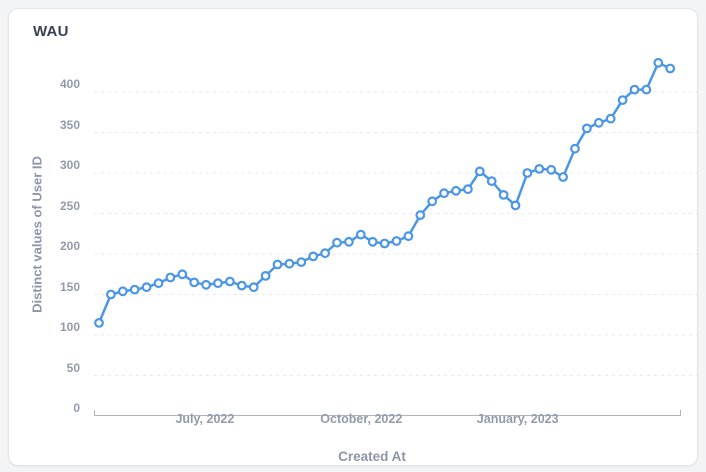  Describe the element at coordinates (69, 286) in the screenshot. I see `y-tick-label: 150` at that location.